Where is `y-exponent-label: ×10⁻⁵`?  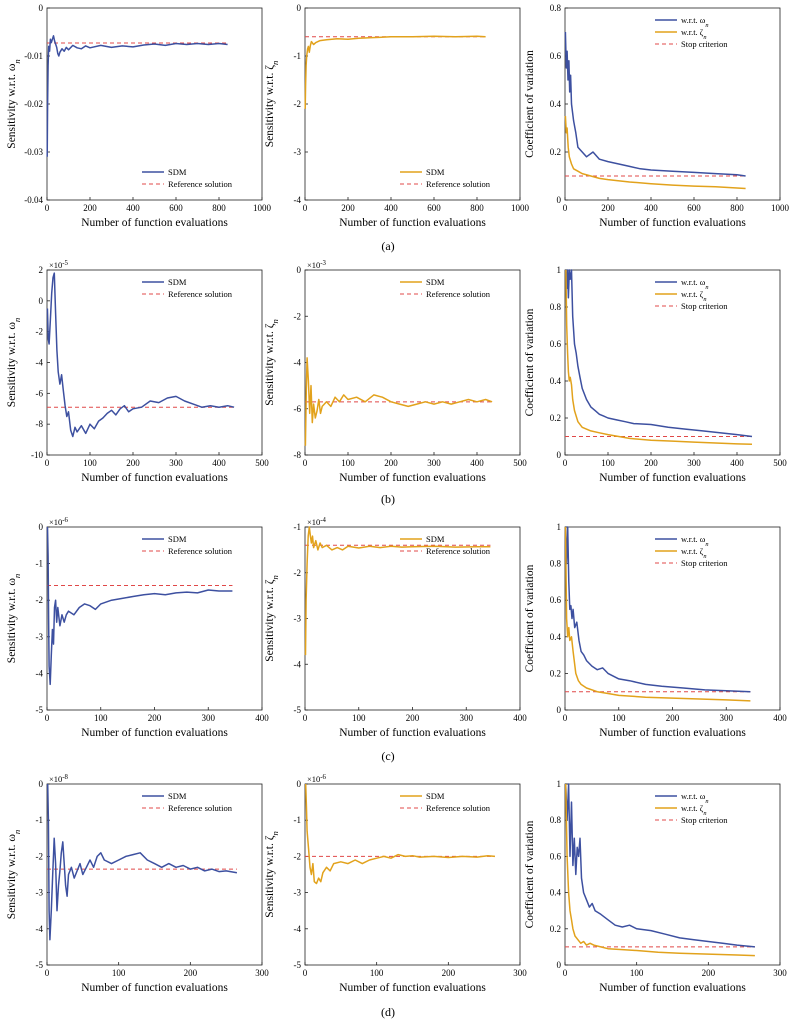 y-exponent-label: ×10⁻⁵ is located at coordinates (59, 265).